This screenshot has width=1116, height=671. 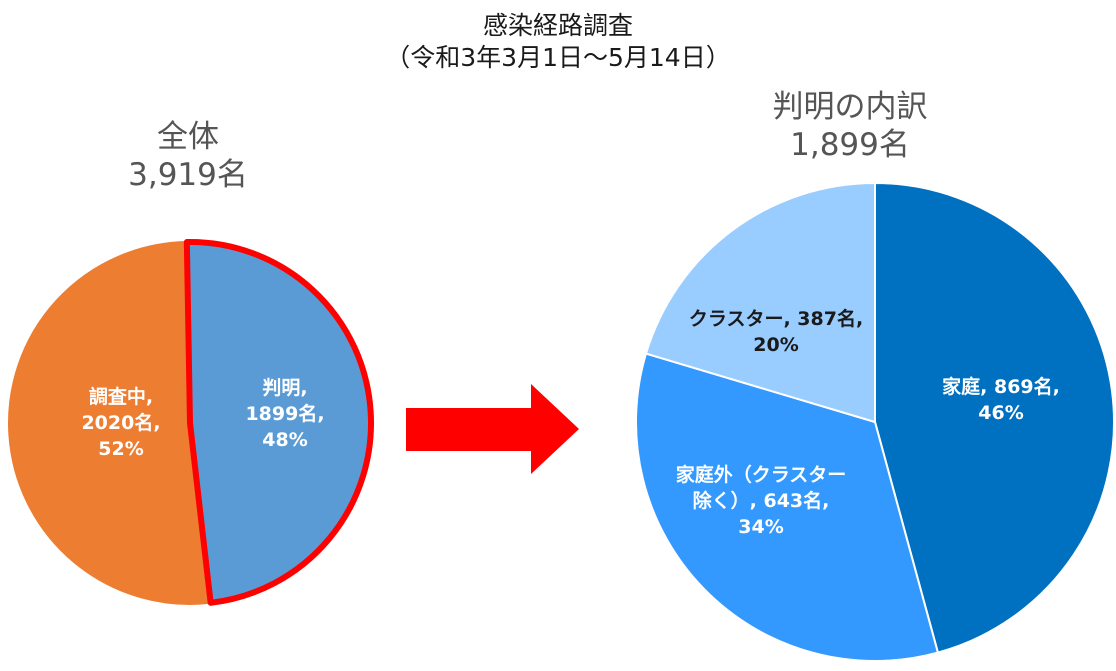 I want to click on chart-title: 感染経路調査, so click(x=557, y=25).